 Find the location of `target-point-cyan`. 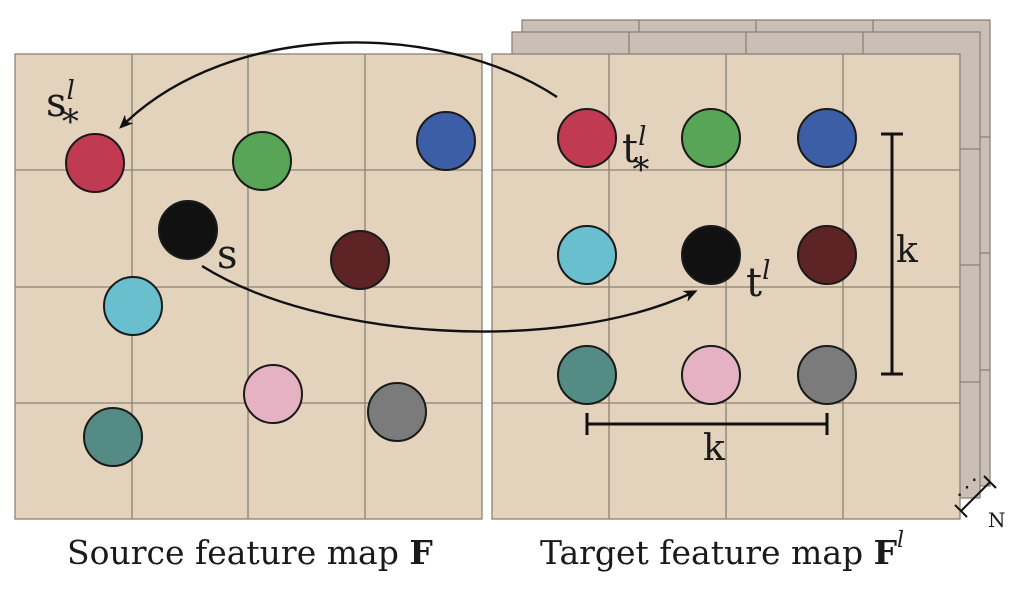

target-point-cyan is located at coordinates (587, 255).